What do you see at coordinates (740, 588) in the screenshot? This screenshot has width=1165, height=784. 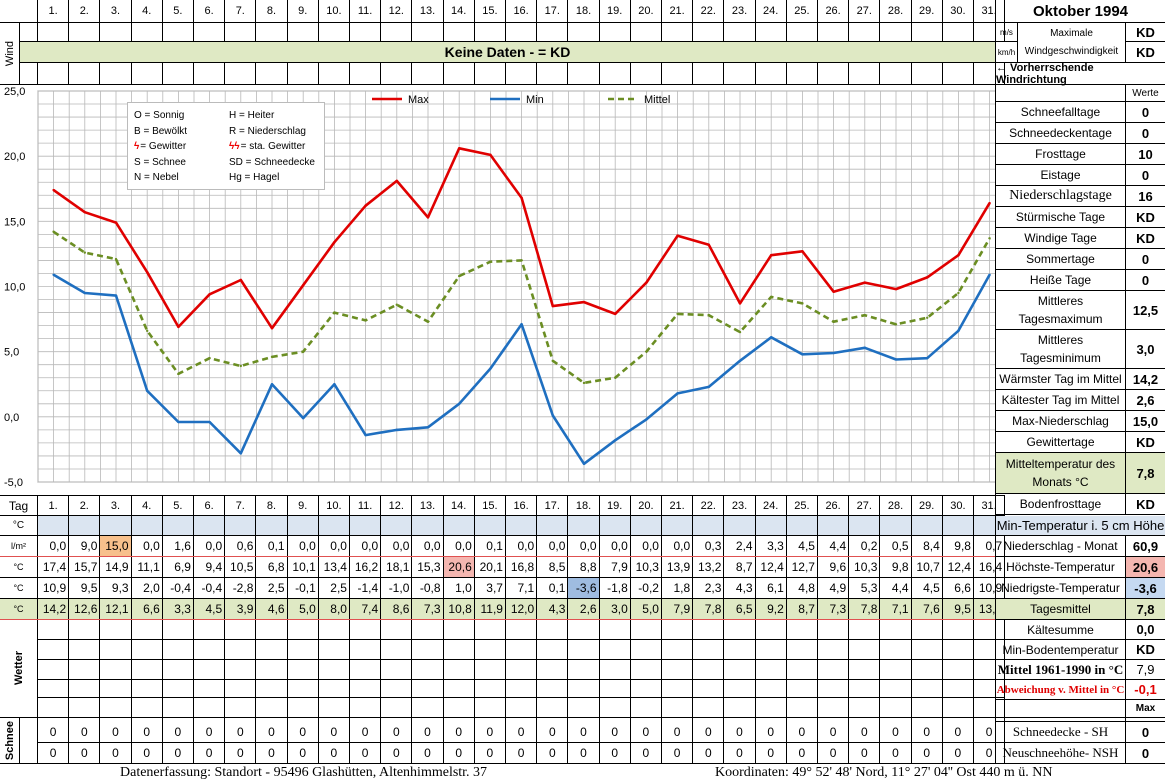 I see `min-temp-cell: 4,3` at bounding box center [740, 588].